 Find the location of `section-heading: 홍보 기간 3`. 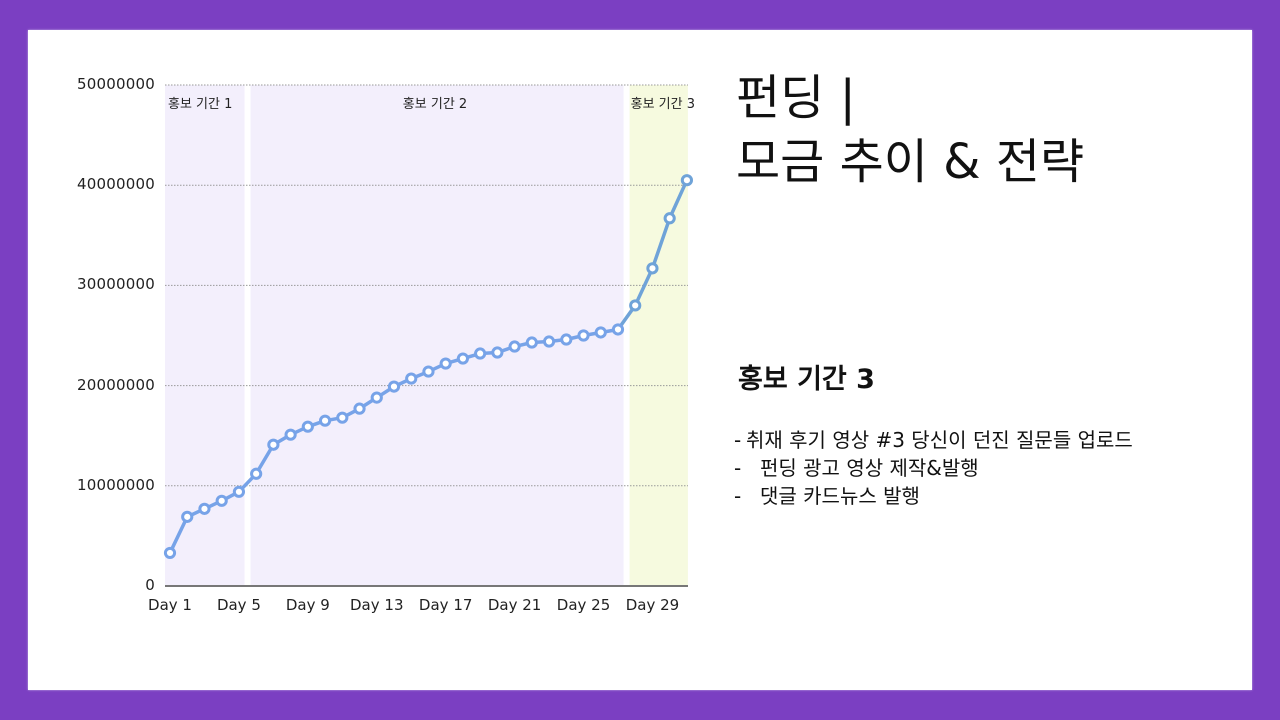

section-heading: 홍보 기간 3 is located at coordinates (806, 379).